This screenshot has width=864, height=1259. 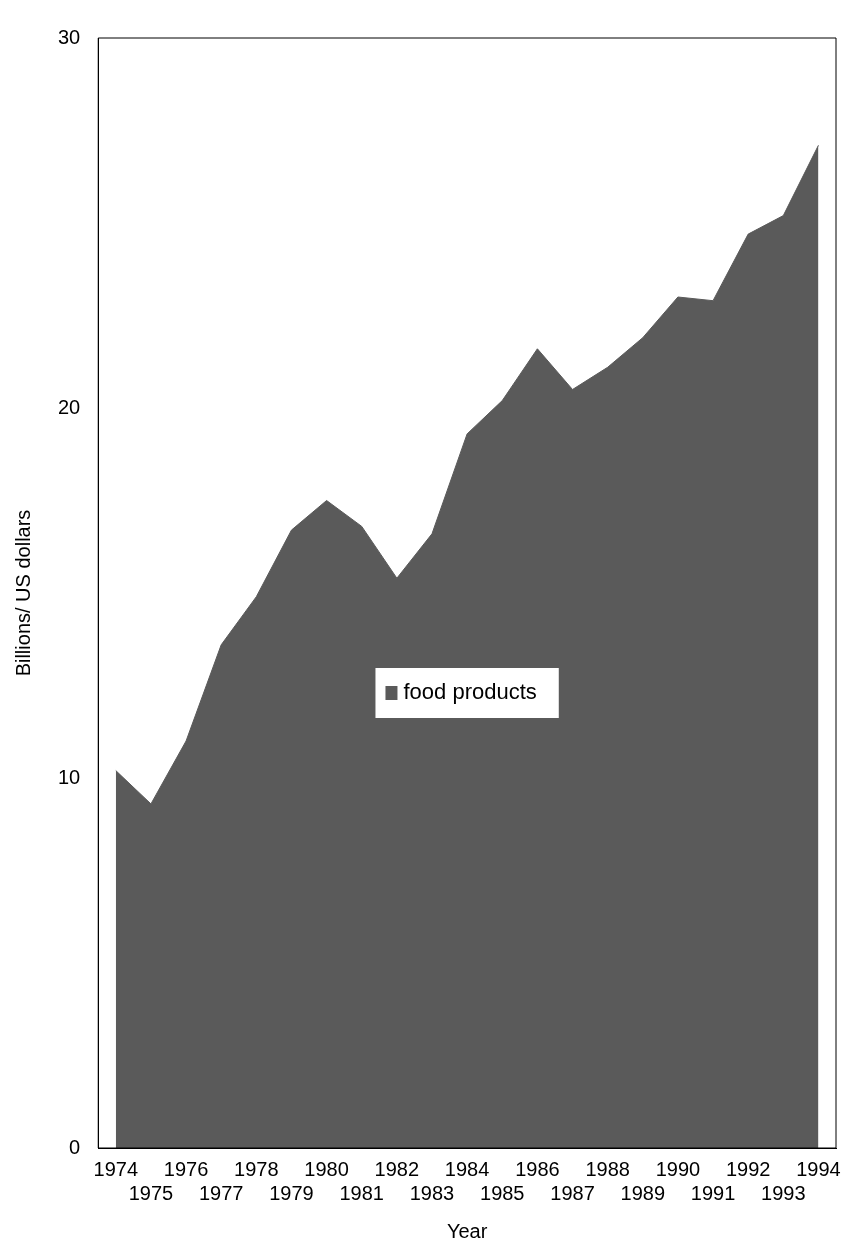 I want to click on x-tick-label: 1986, so click(x=537, y=1168).